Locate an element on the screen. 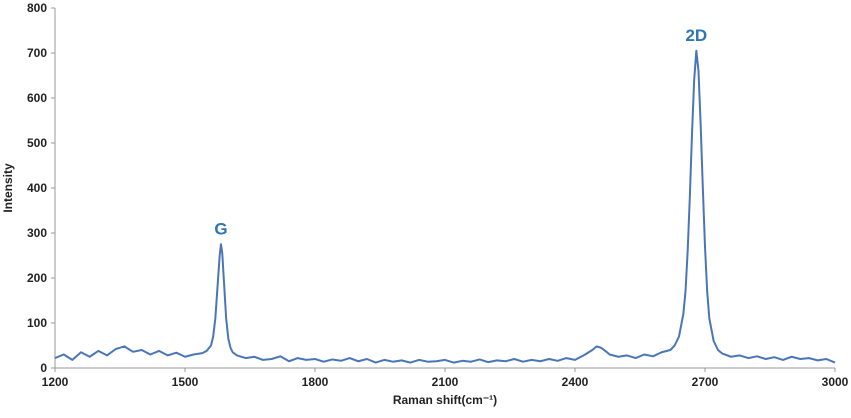 The width and height of the screenshot is (851, 418). peak-label: G is located at coordinates (220, 228).